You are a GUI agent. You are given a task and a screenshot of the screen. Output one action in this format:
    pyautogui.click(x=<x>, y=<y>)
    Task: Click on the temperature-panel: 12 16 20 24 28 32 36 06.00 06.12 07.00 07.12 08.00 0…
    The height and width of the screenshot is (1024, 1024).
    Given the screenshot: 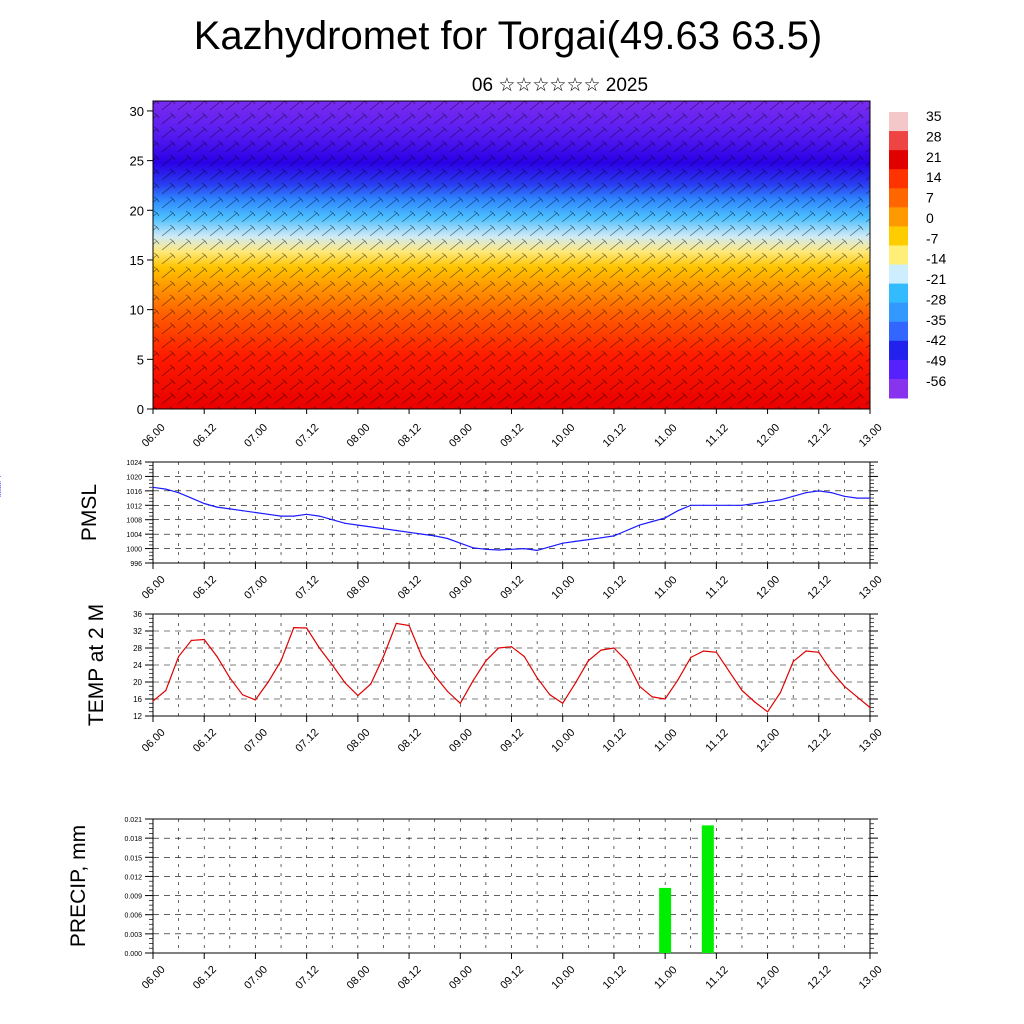 What is the action you would take?
    pyautogui.click(x=485, y=679)
    